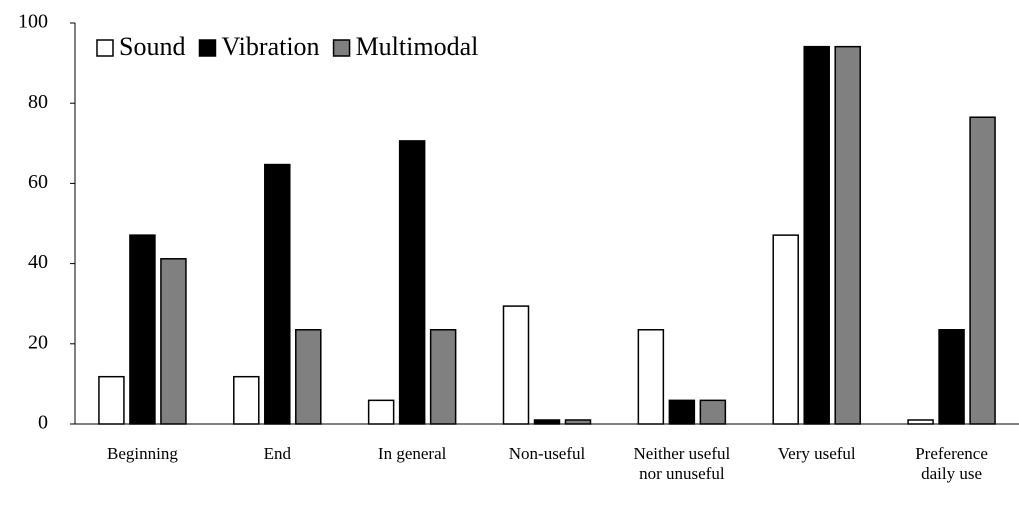  Describe the element at coordinates (142, 453) in the screenshot. I see `x-tick-label: Beginning` at that location.